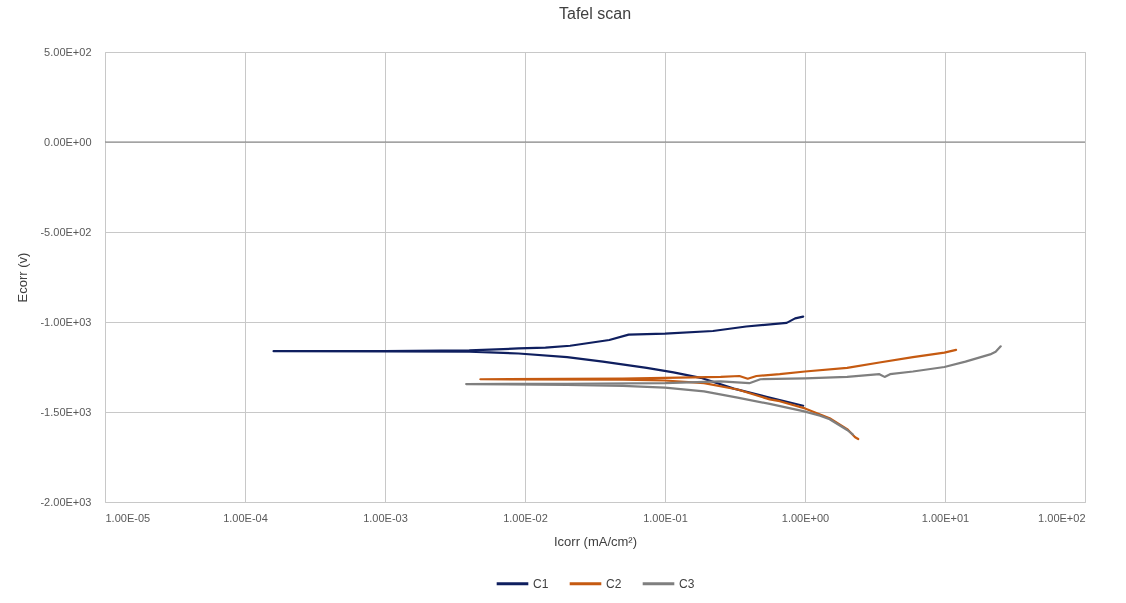 This screenshot has width=1126, height=603. I want to click on y-tick-label: -2.00E+03, so click(66, 501).